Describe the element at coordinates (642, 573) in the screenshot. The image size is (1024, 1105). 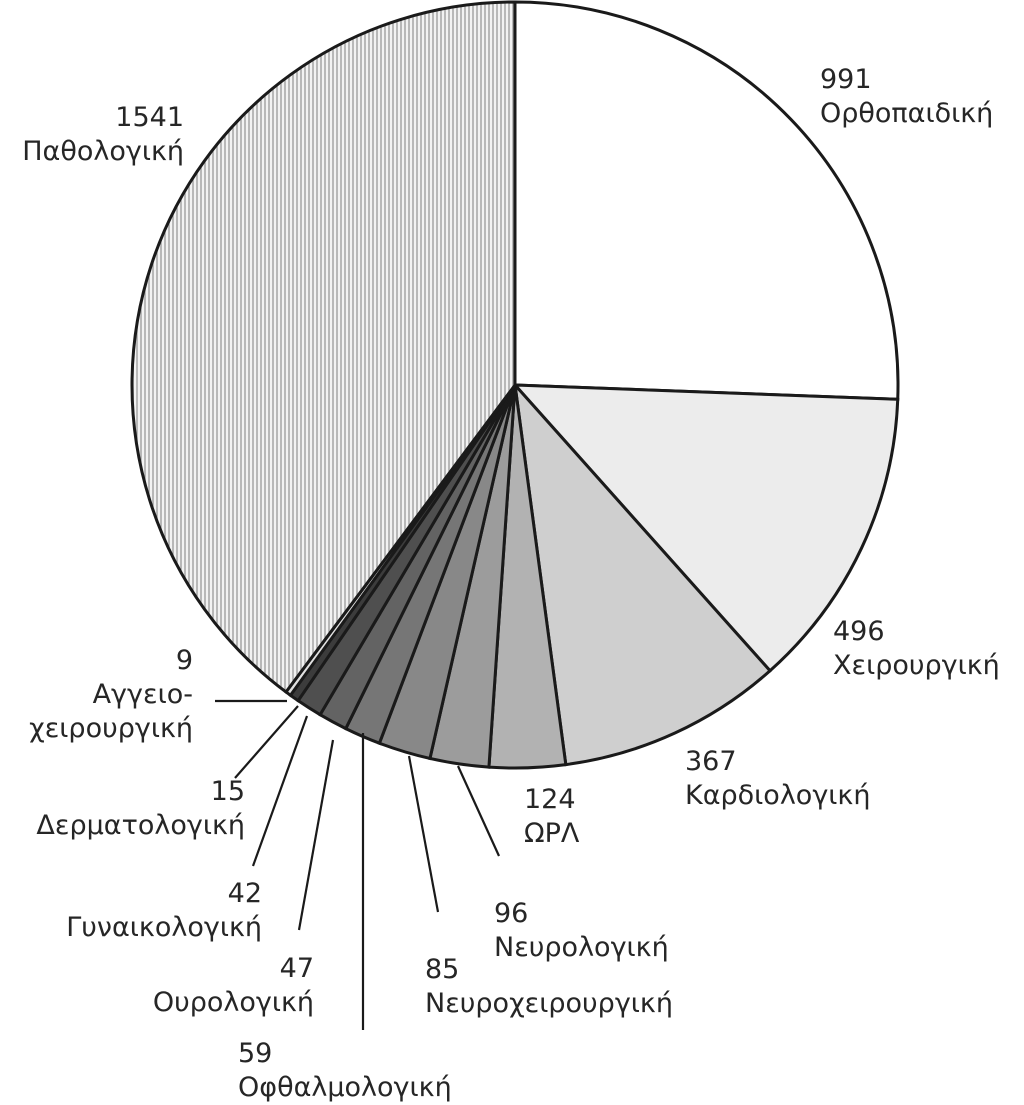
I see `pie-slice-καρδιολογική` at that location.